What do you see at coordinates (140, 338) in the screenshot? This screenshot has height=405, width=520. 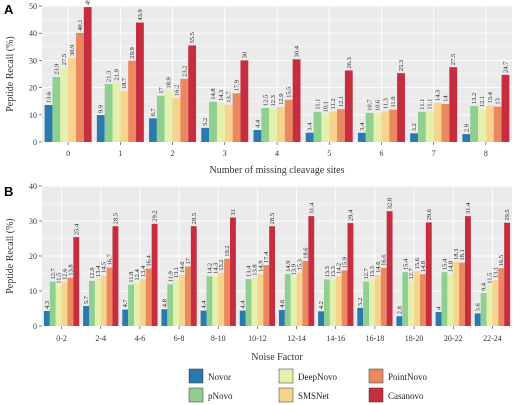 I see `x-tick-label: 4-6` at bounding box center [140, 338].